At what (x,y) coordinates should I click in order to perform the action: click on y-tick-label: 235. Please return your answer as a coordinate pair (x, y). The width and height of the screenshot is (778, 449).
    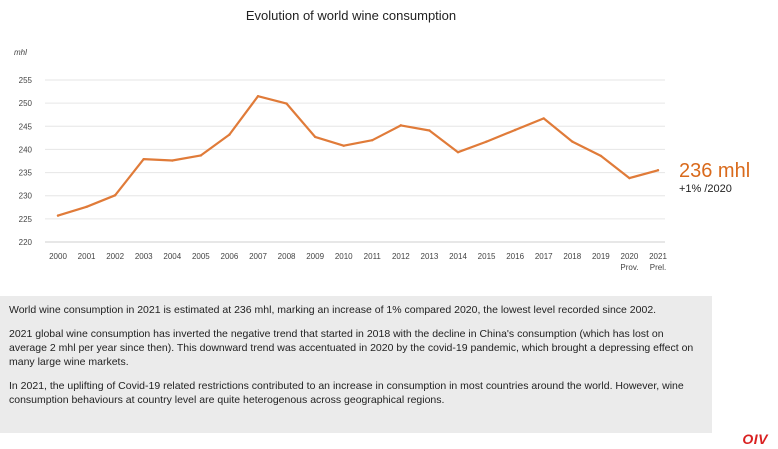
    Looking at the image, I should click on (26, 173).